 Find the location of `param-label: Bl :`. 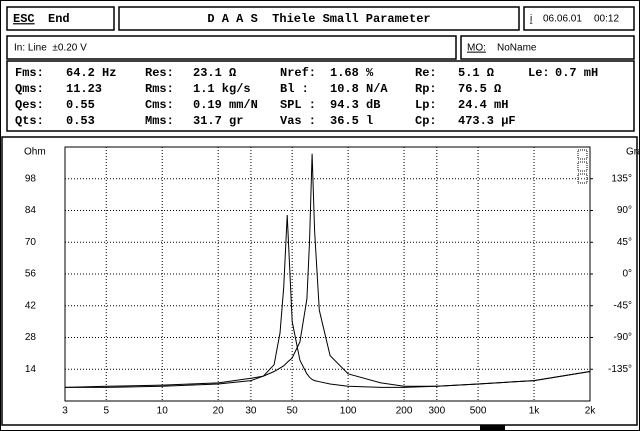

param-label: Bl : is located at coordinates (294, 89).